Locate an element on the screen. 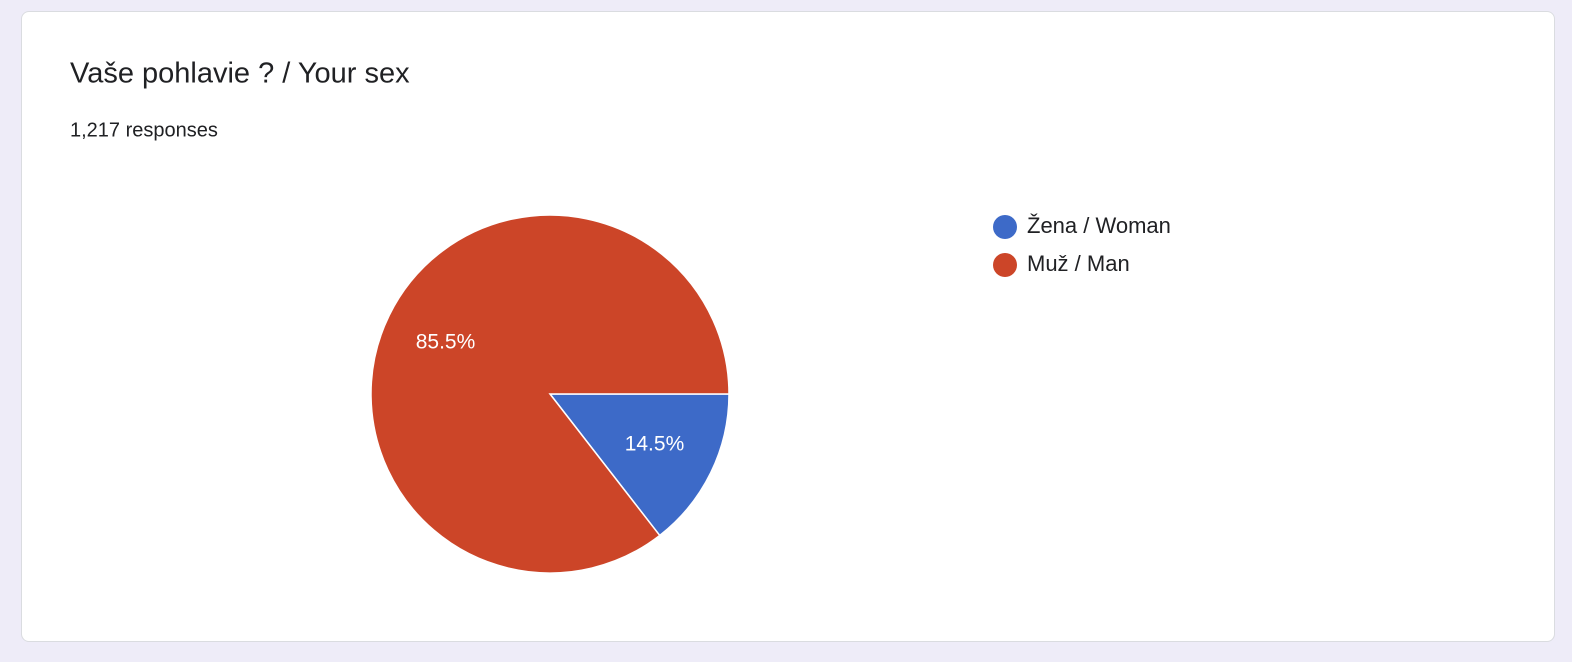  legend-label: Žena / Woman is located at coordinates (1099, 225).